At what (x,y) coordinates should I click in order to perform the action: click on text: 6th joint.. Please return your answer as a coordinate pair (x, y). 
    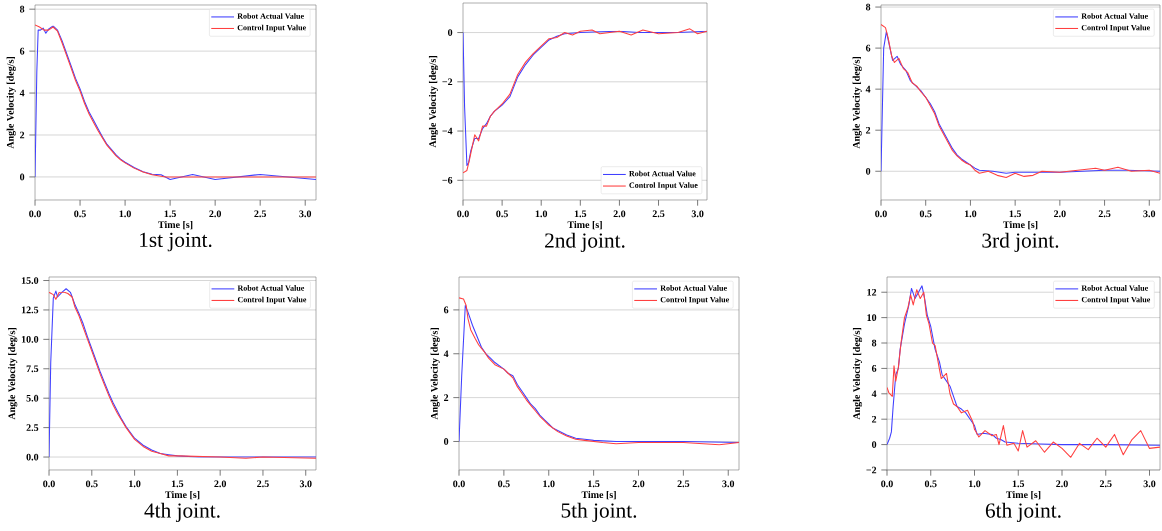
    Looking at the image, I should click on (1023, 512).